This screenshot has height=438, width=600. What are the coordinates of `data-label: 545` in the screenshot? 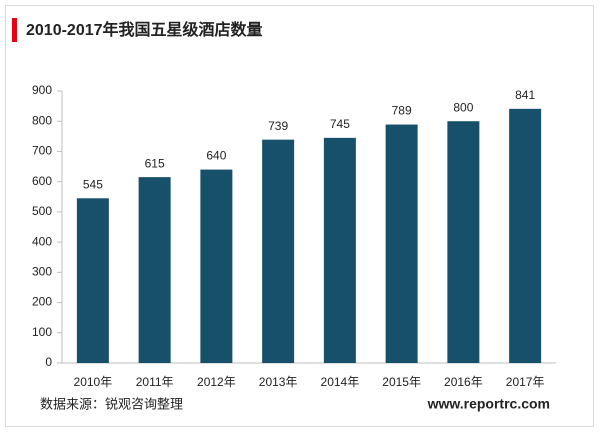 It's located at (93, 184).